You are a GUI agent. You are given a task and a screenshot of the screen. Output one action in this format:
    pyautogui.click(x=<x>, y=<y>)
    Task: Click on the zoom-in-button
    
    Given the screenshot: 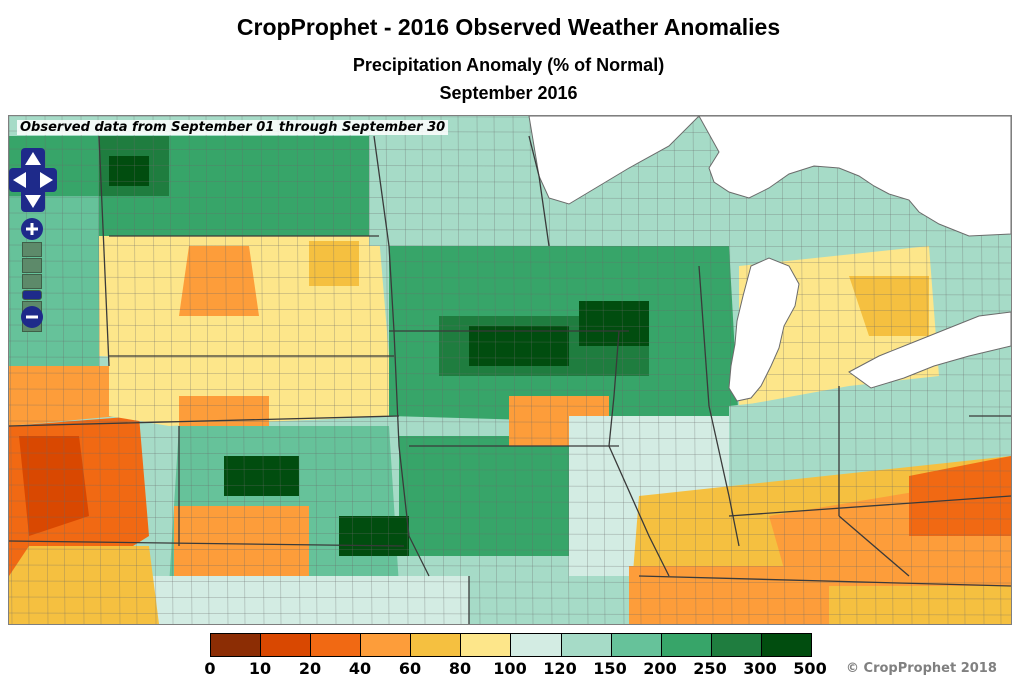 What is the action you would take?
    pyautogui.click(x=32, y=229)
    